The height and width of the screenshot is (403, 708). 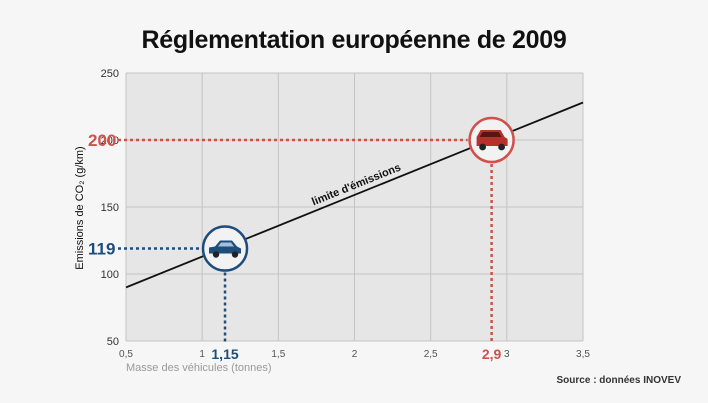 What do you see at coordinates (202, 354) in the screenshot?
I see `x-tick-label: 1` at bounding box center [202, 354].